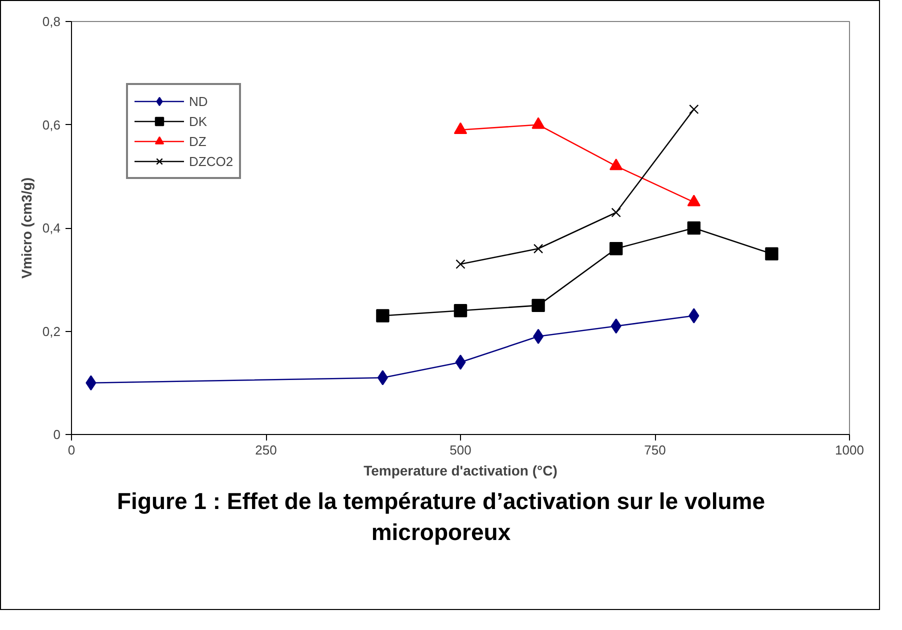  What do you see at coordinates (849, 450) in the screenshot?
I see `x-tick-label: 1000` at bounding box center [849, 450].